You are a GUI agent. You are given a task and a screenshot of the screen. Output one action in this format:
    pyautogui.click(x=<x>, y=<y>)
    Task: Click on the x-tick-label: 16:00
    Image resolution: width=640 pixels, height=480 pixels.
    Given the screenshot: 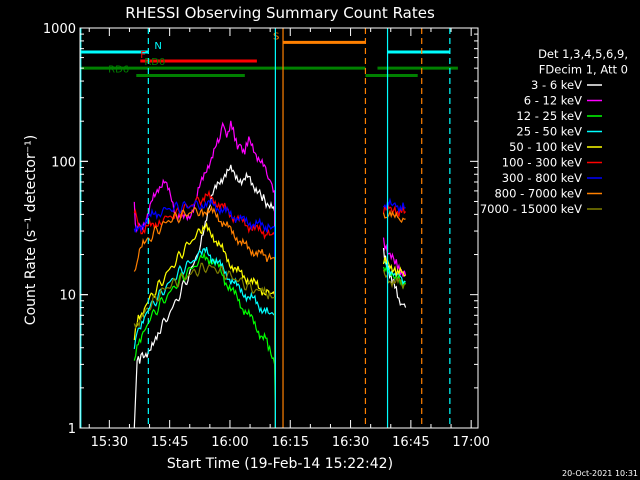 What is the action you would take?
    pyautogui.click(x=229, y=442)
    